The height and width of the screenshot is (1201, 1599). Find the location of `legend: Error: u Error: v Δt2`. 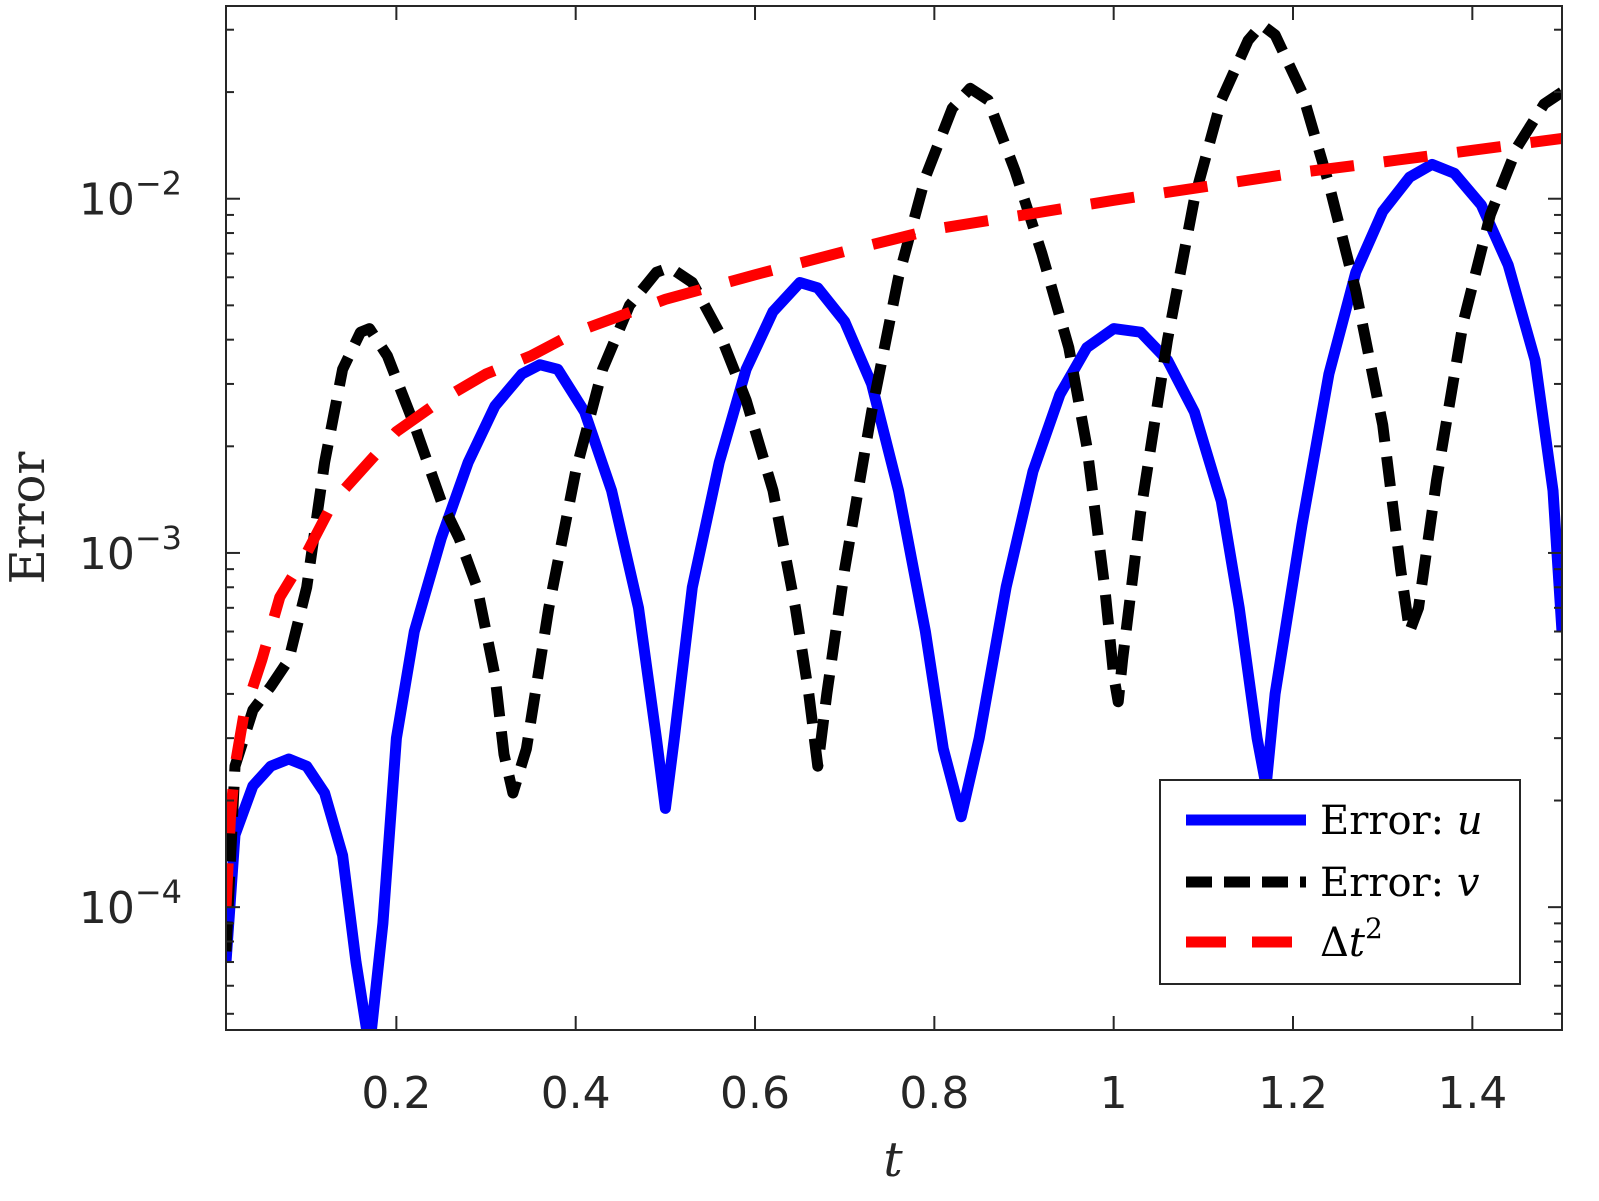

legend: Error: u Error: v Δt2 is located at coordinates (1340, 882).